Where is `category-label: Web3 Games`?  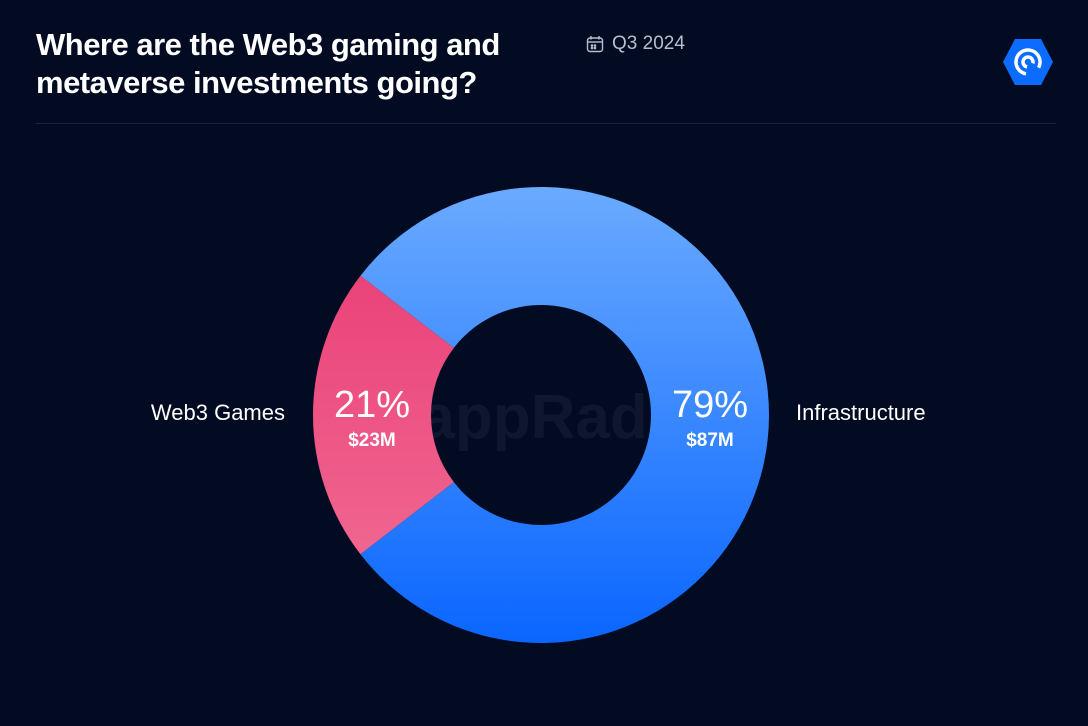 category-label: Web3 Games is located at coordinates (218, 412).